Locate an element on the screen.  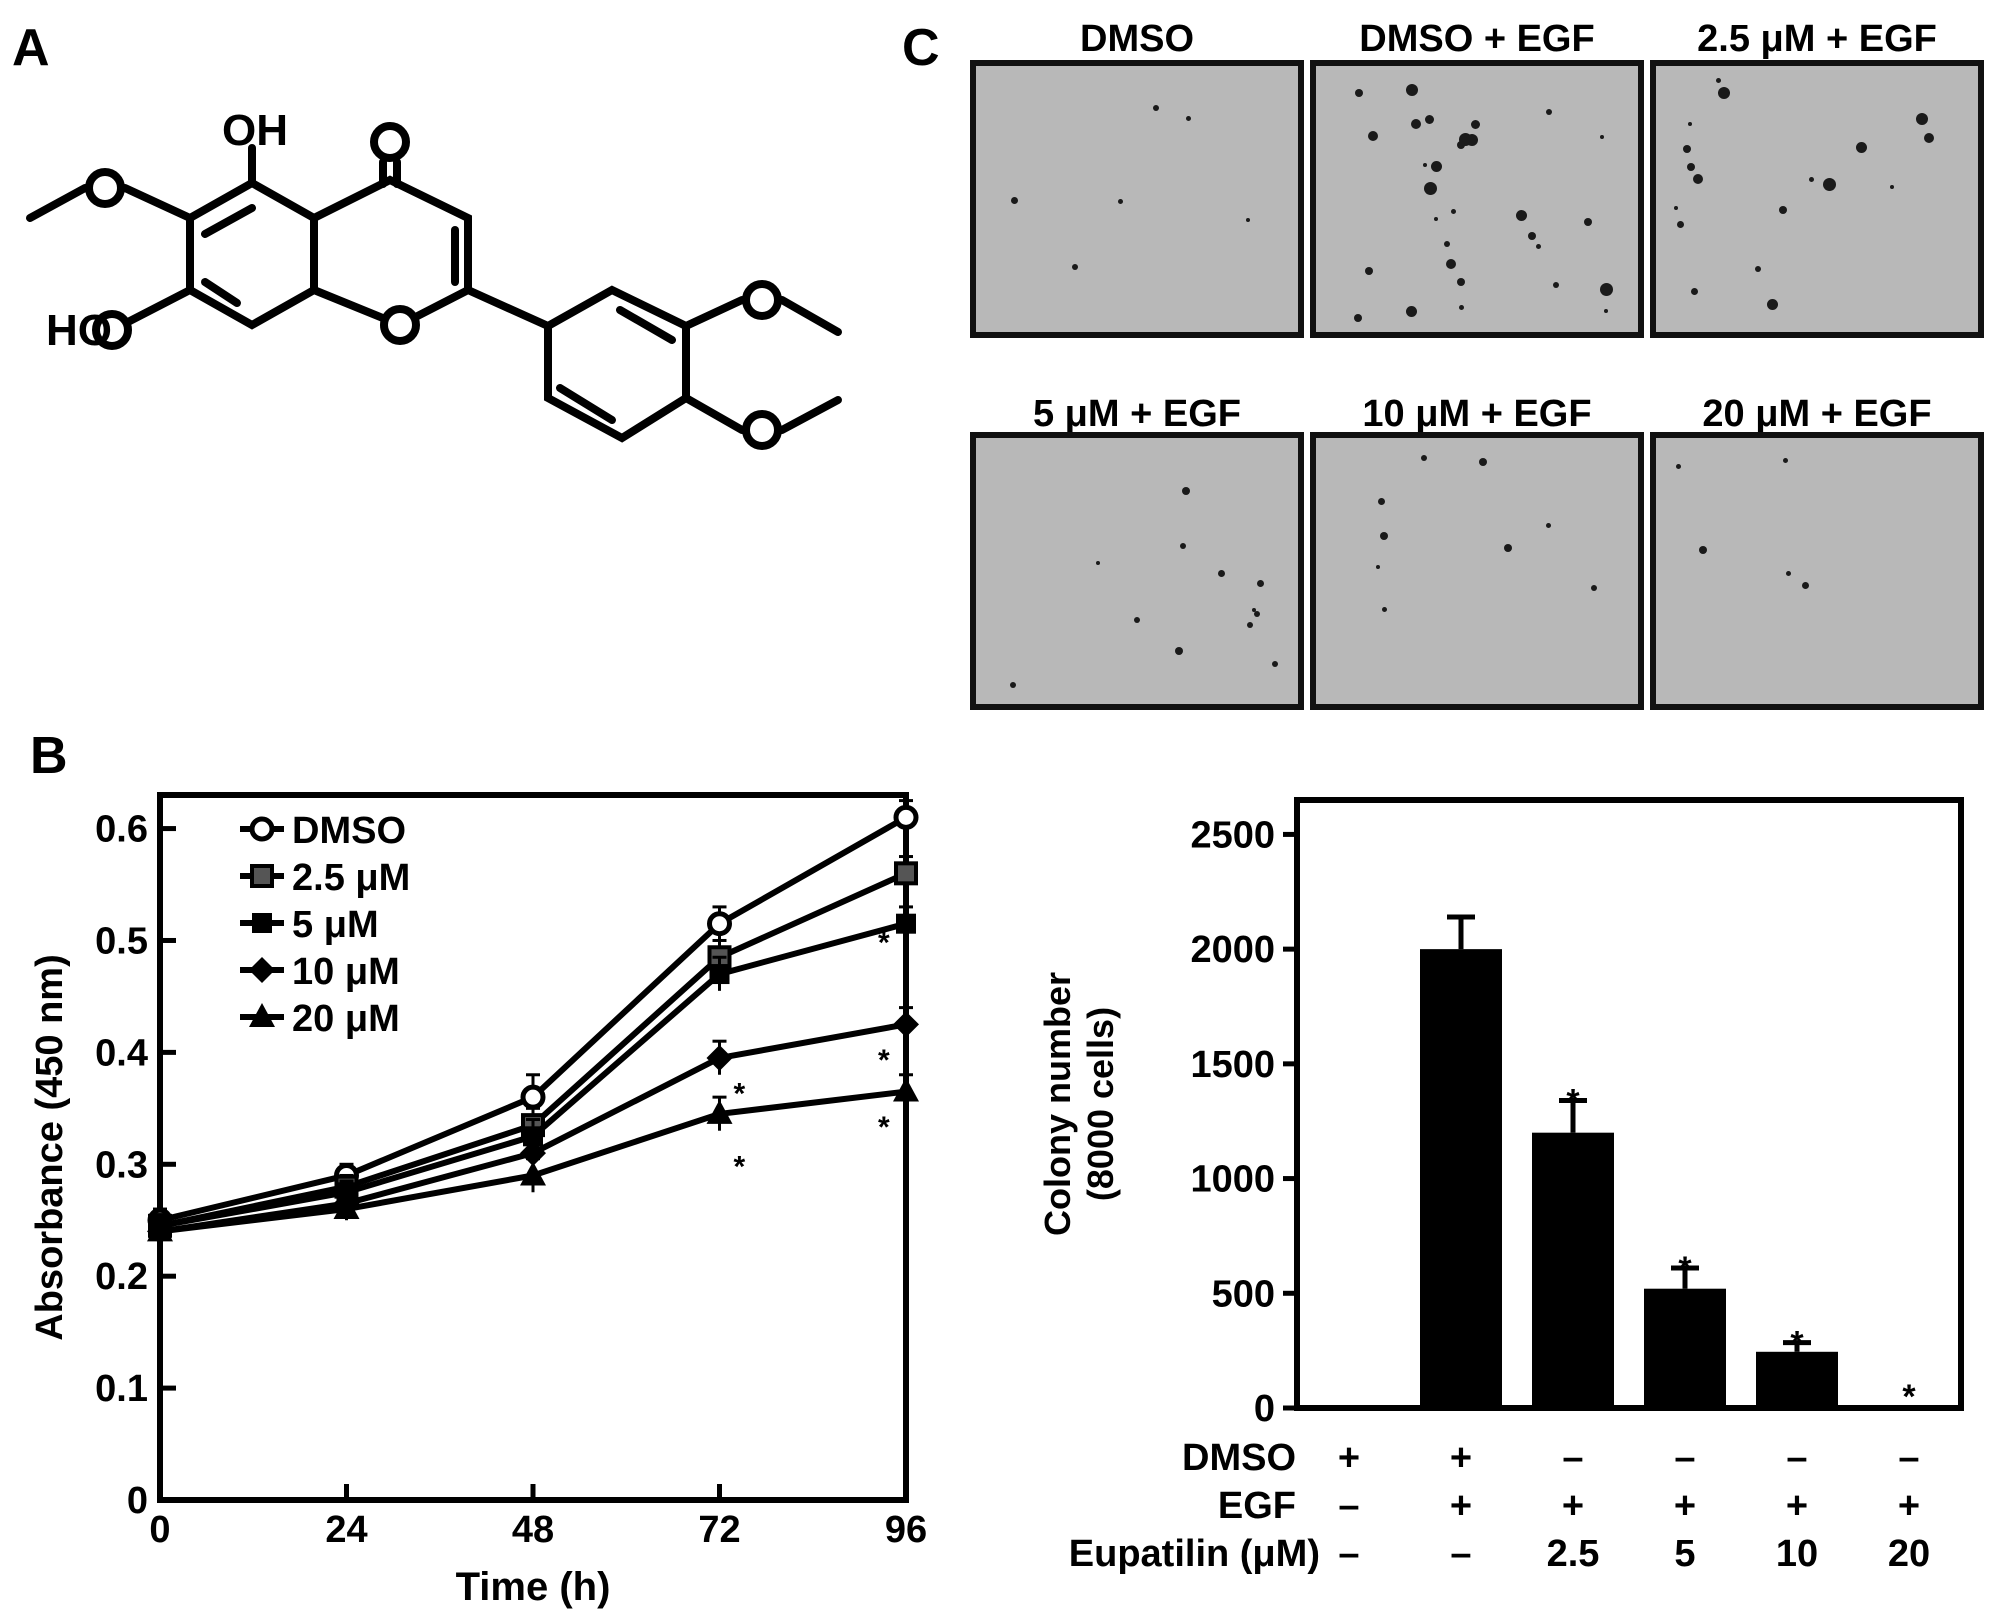
condition-row-label: DMSO is located at coordinates (1239, 1458).